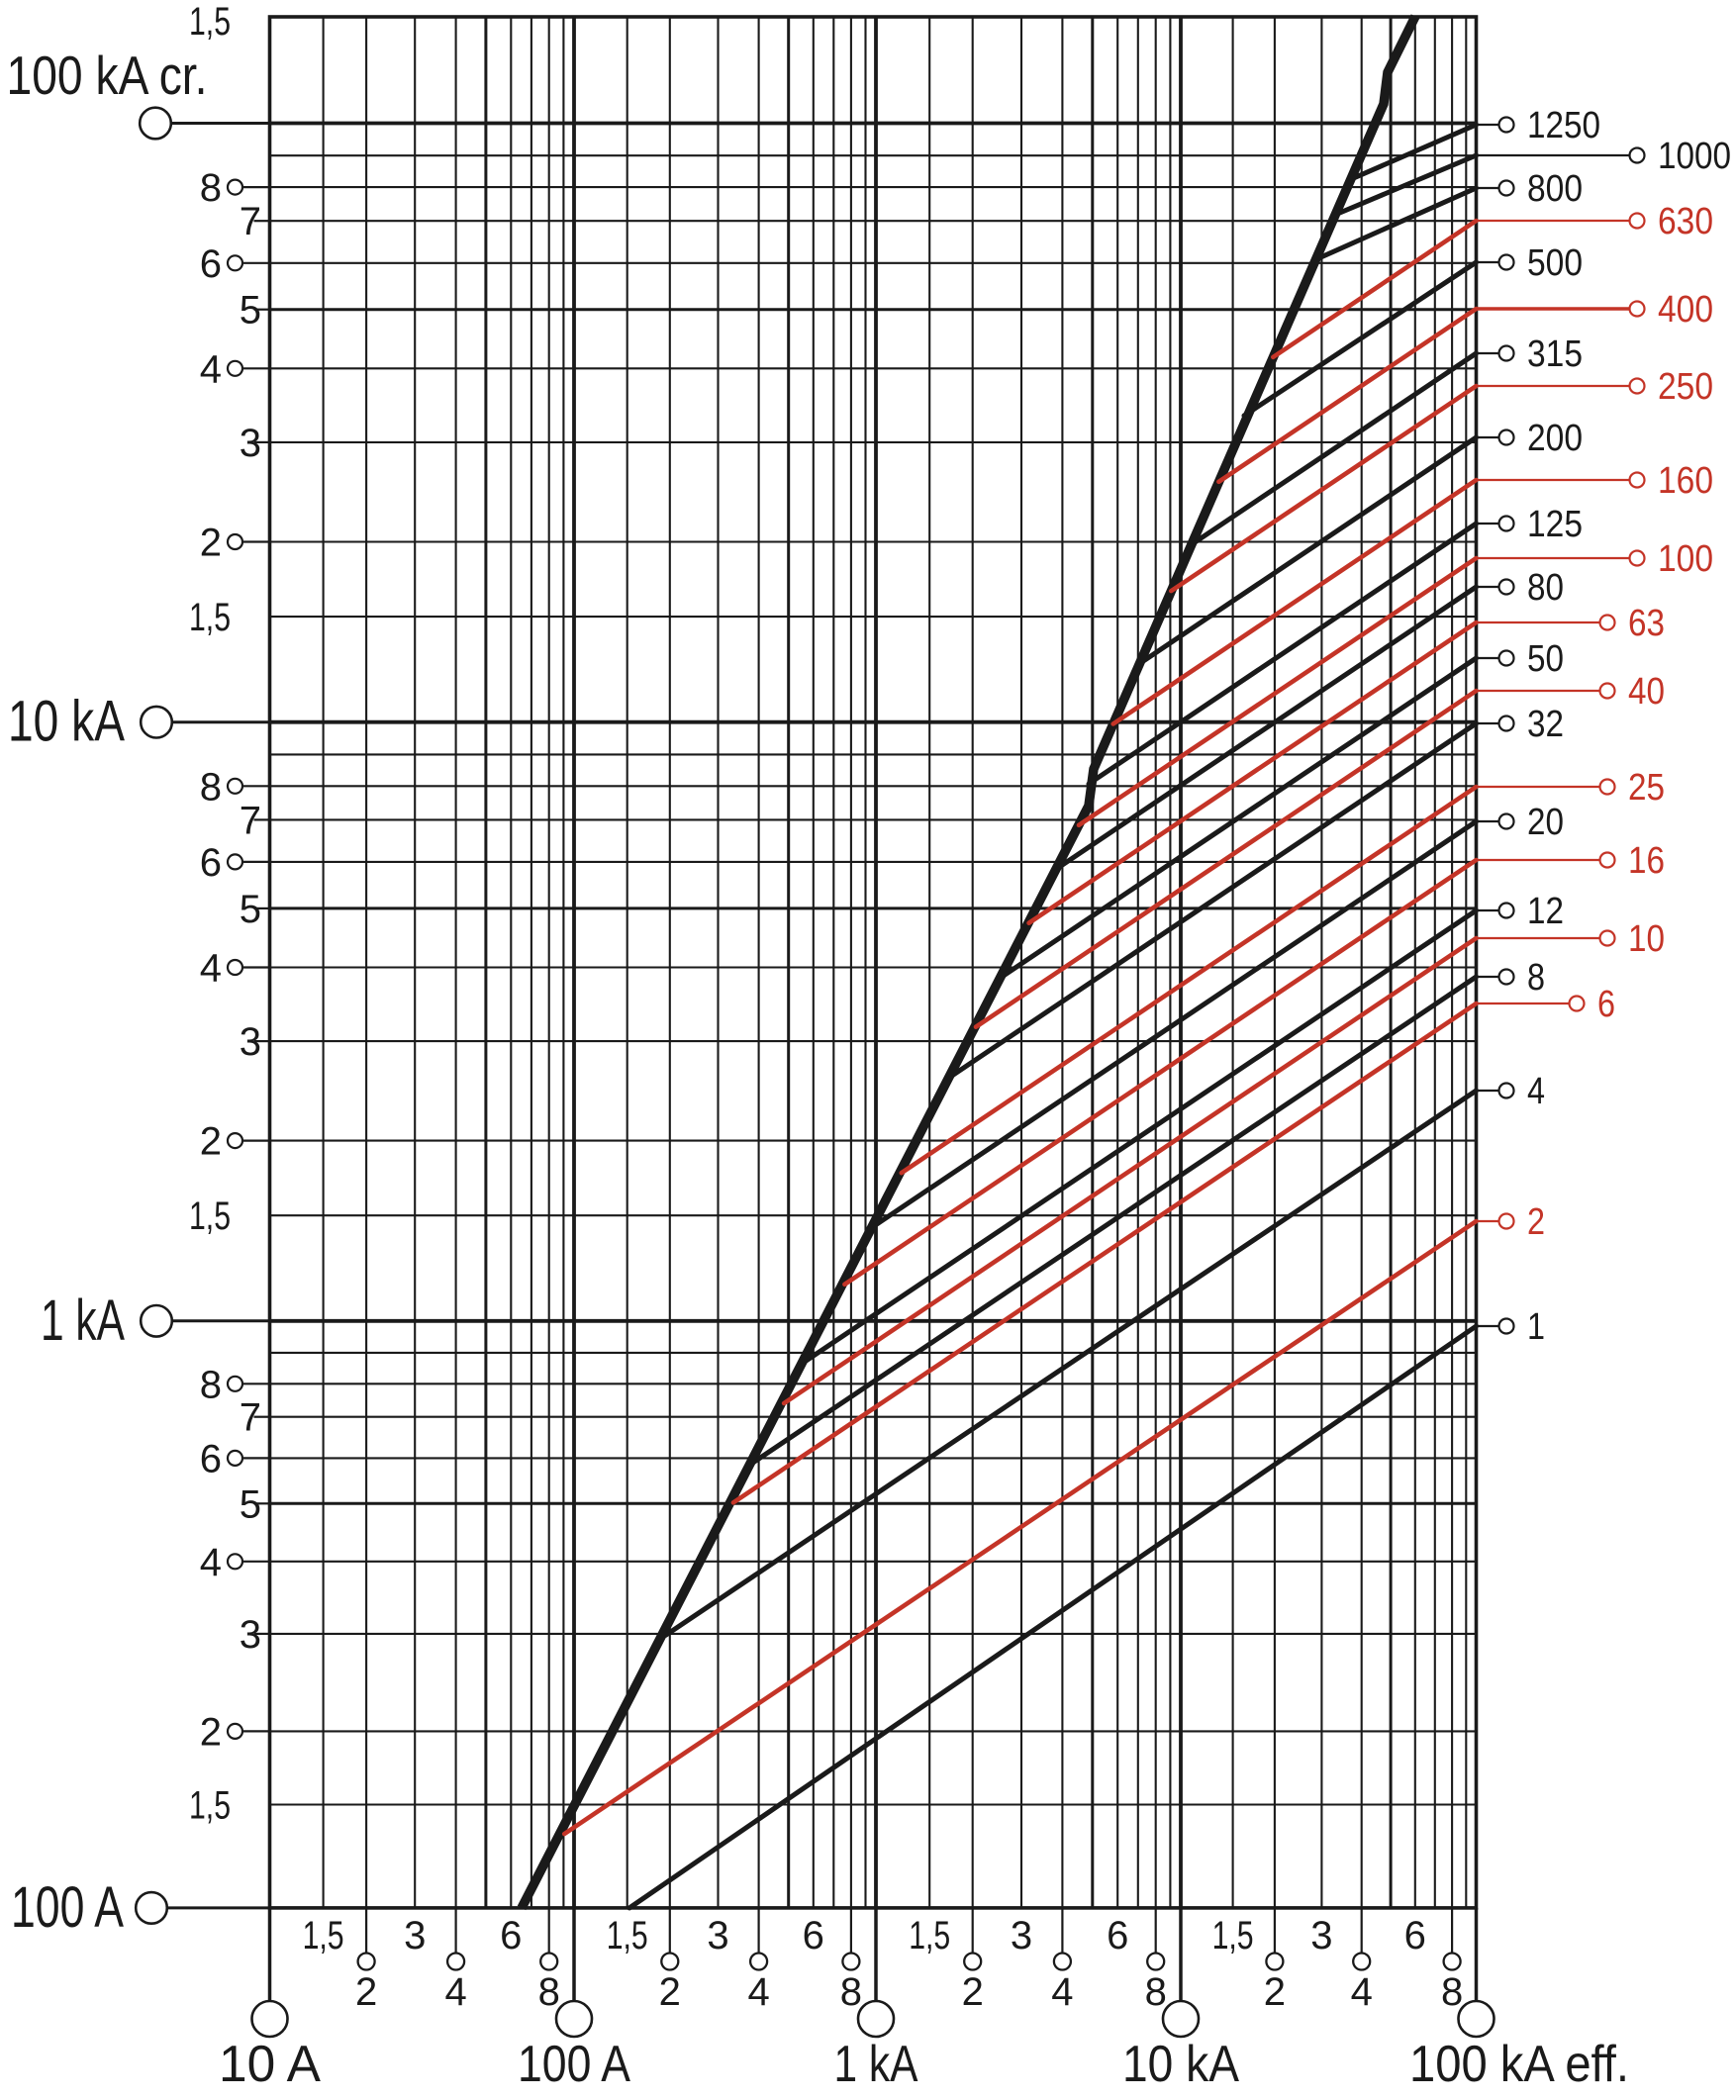 The width and height of the screenshot is (1736, 2100). Describe the element at coordinates (1555, 189) in the screenshot. I see `svg-text: 800` at that location.